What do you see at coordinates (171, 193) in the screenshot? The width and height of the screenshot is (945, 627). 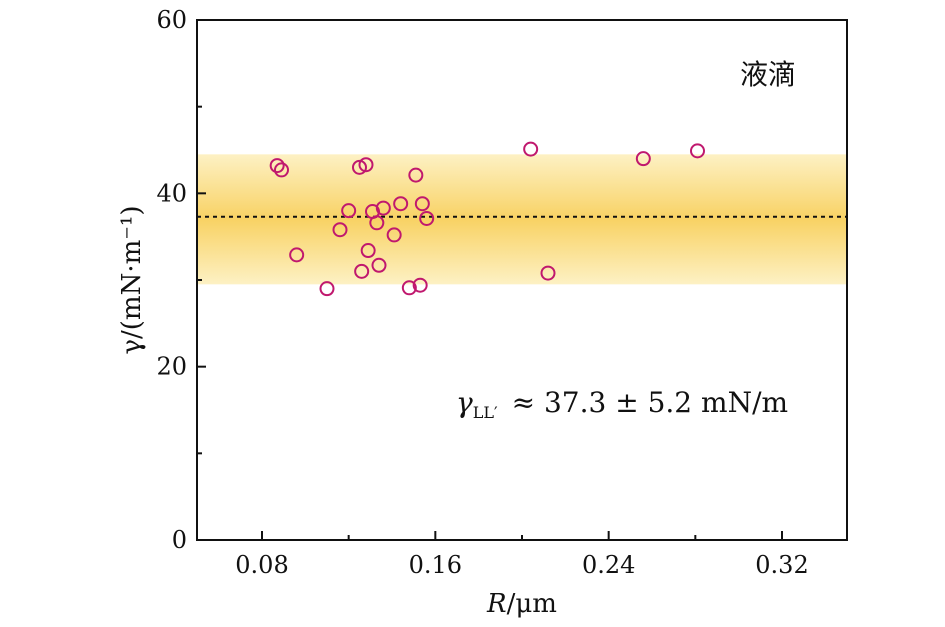 I see `y-tick-label: 40` at bounding box center [171, 193].